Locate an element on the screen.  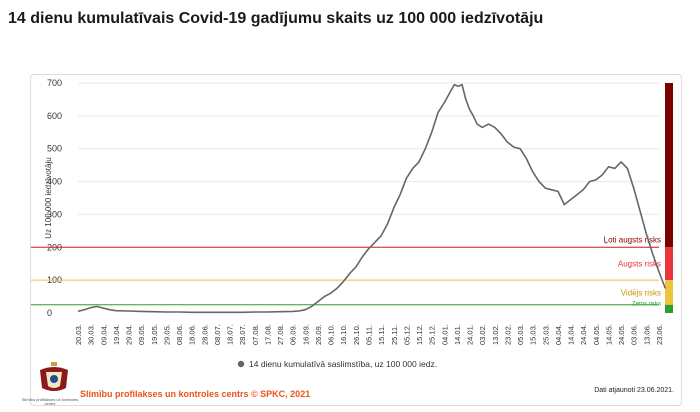
x-tick-label: 14.05. is located at coordinates (608, 334).